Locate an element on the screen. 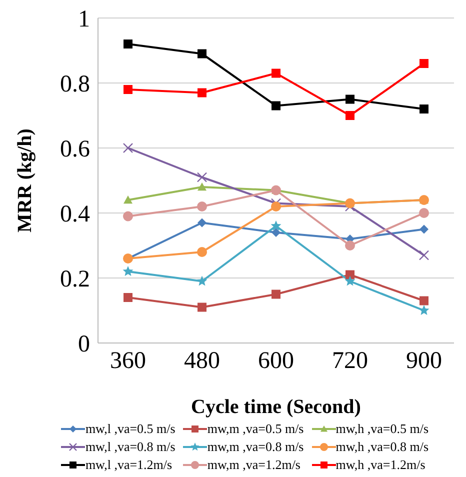 This screenshot has width=466, height=477. y-axis-title: MRR (kg/h) is located at coordinates (25, 180).